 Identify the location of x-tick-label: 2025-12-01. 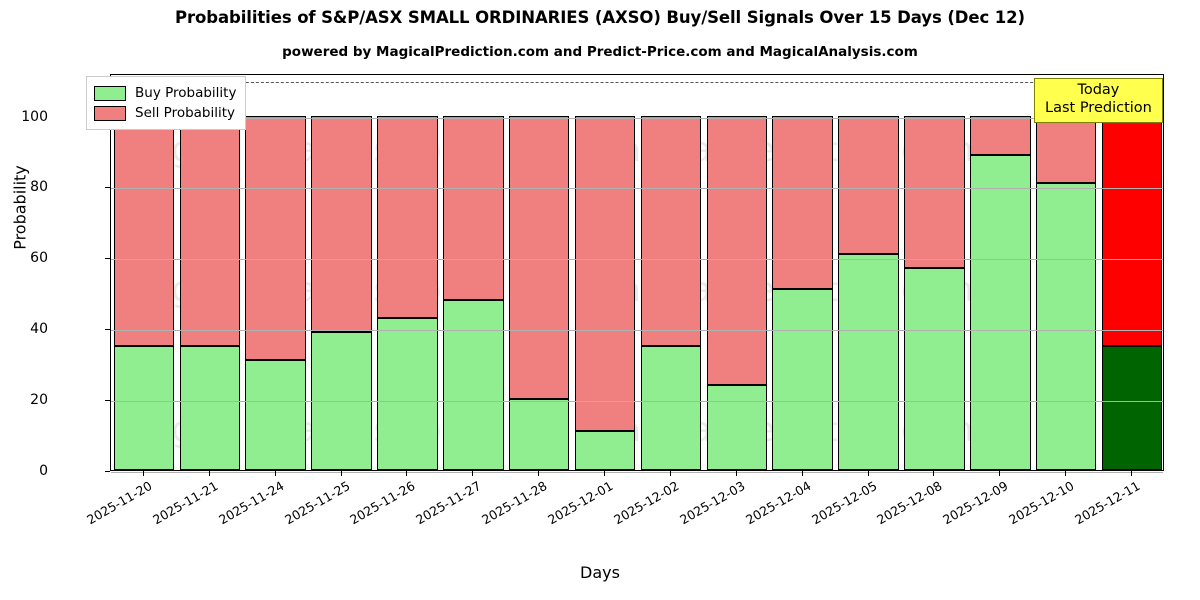
(580, 503).